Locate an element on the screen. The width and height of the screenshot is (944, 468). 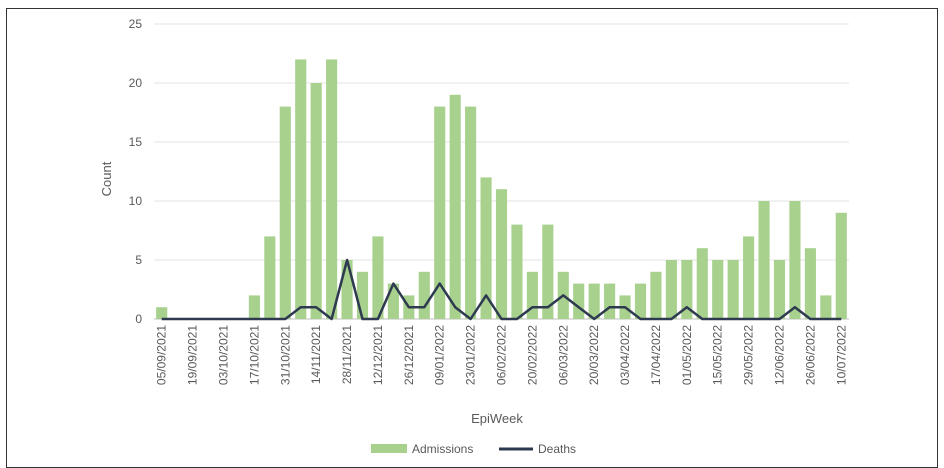
x-tick-label: 28/11/2021 is located at coordinates (347, 354).